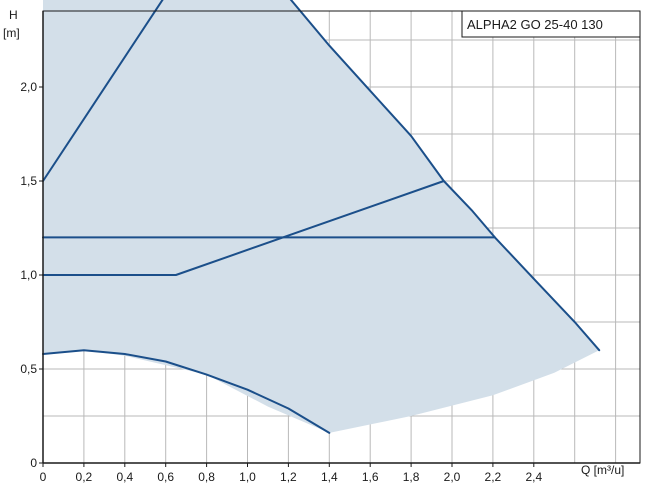 The image size is (650, 489). Describe the element at coordinates (84, 477) in the screenshot. I see `x-tick-label: 0,2` at that location.